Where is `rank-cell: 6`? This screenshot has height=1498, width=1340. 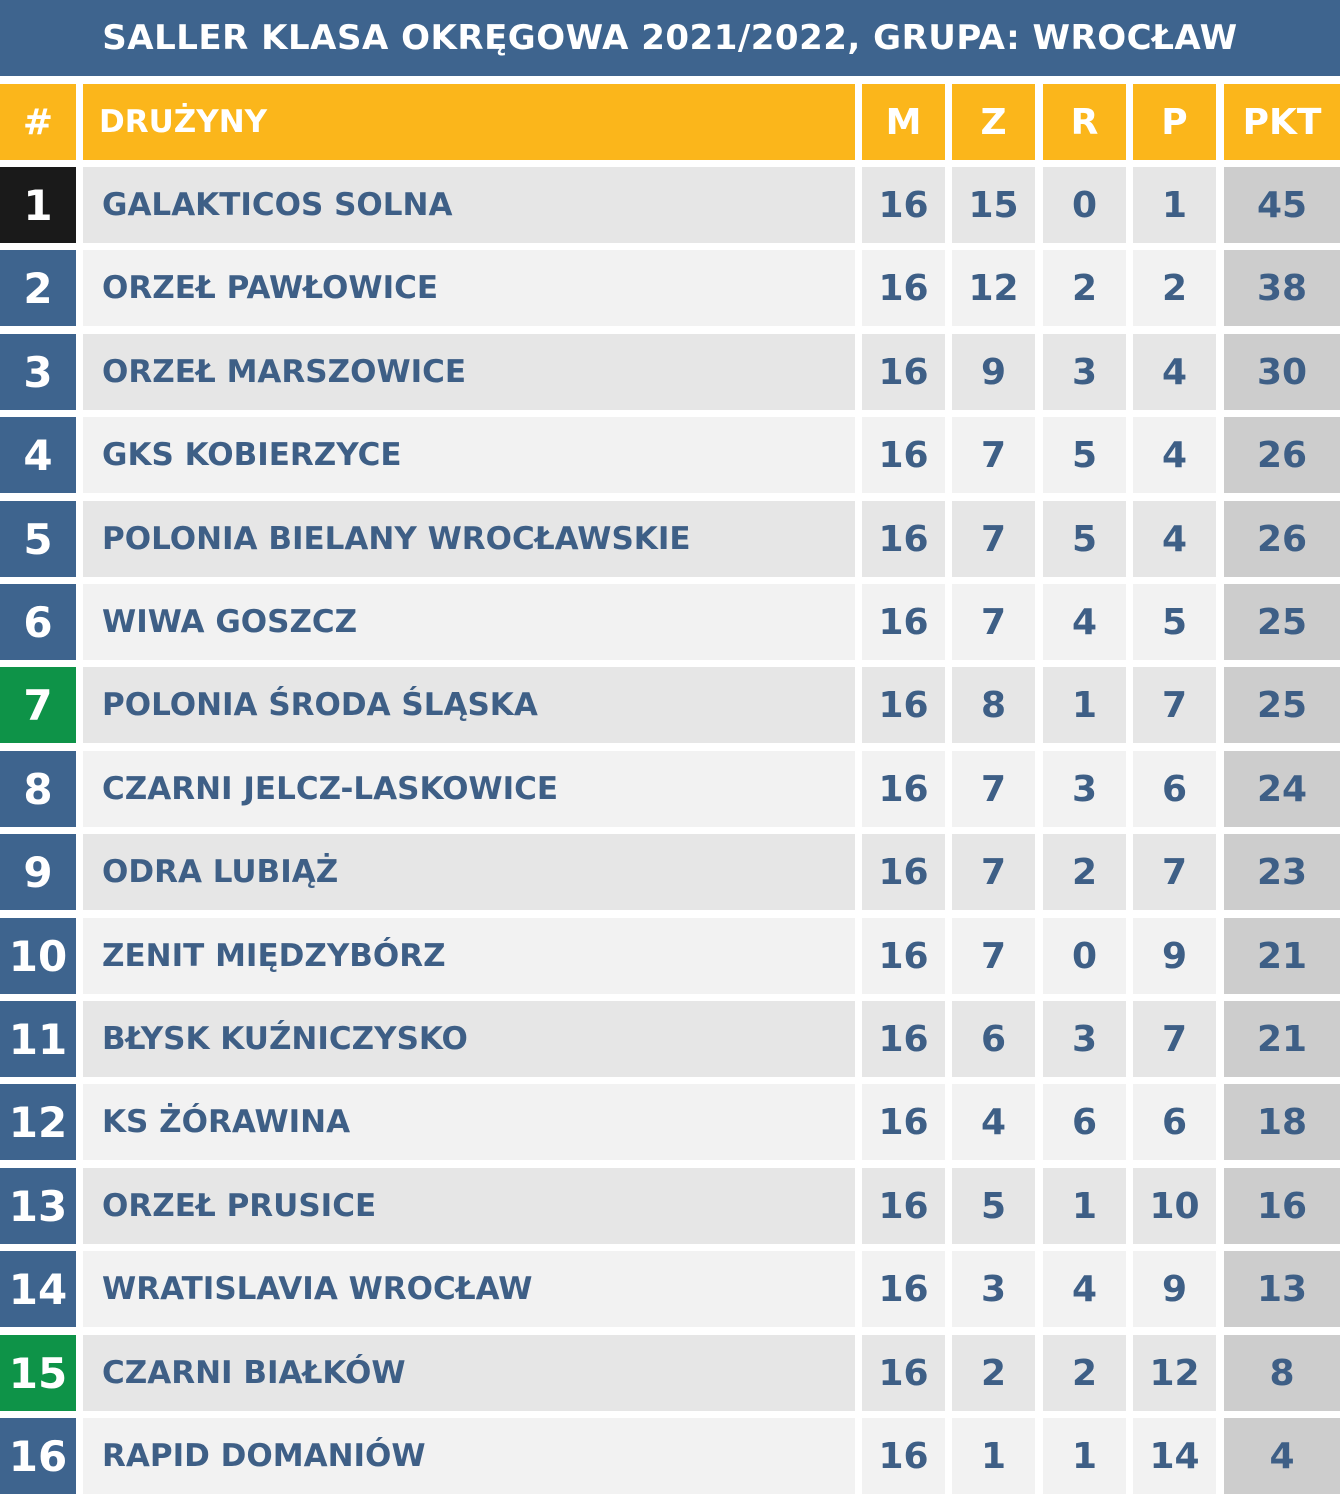 rank-cell: 6 is located at coordinates (38, 622).